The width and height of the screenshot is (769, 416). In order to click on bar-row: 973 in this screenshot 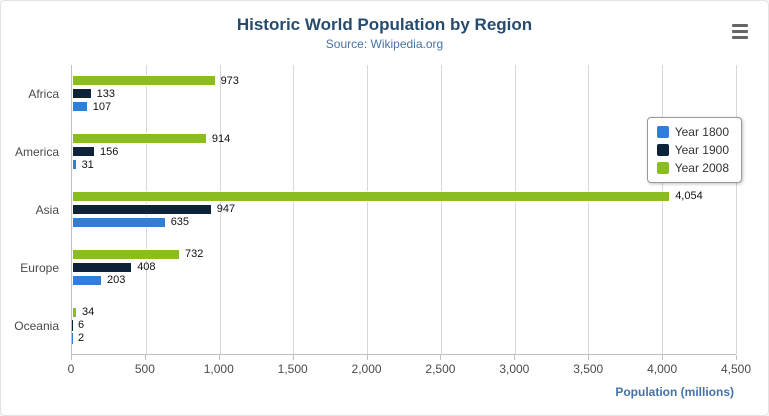, I will do `click(404, 80)`.